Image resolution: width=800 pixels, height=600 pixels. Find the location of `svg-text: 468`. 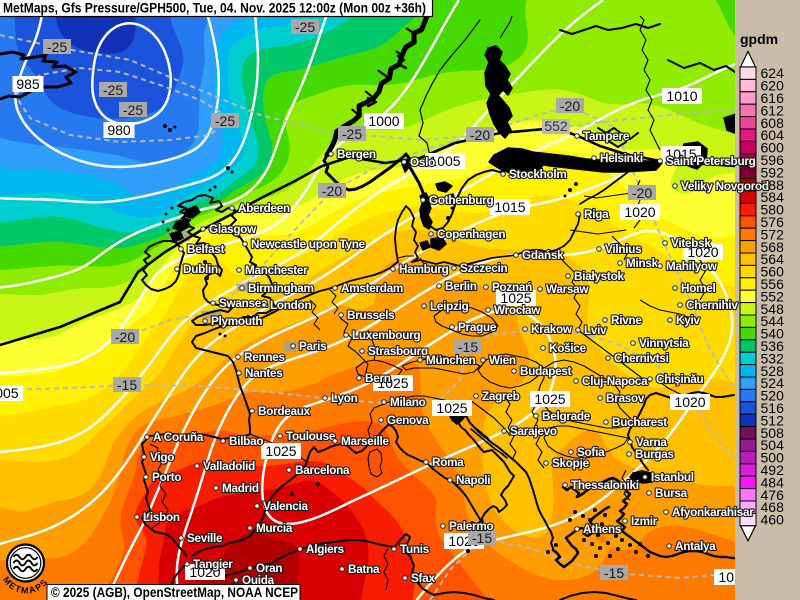

svg-text: 468 is located at coordinates (773, 507).